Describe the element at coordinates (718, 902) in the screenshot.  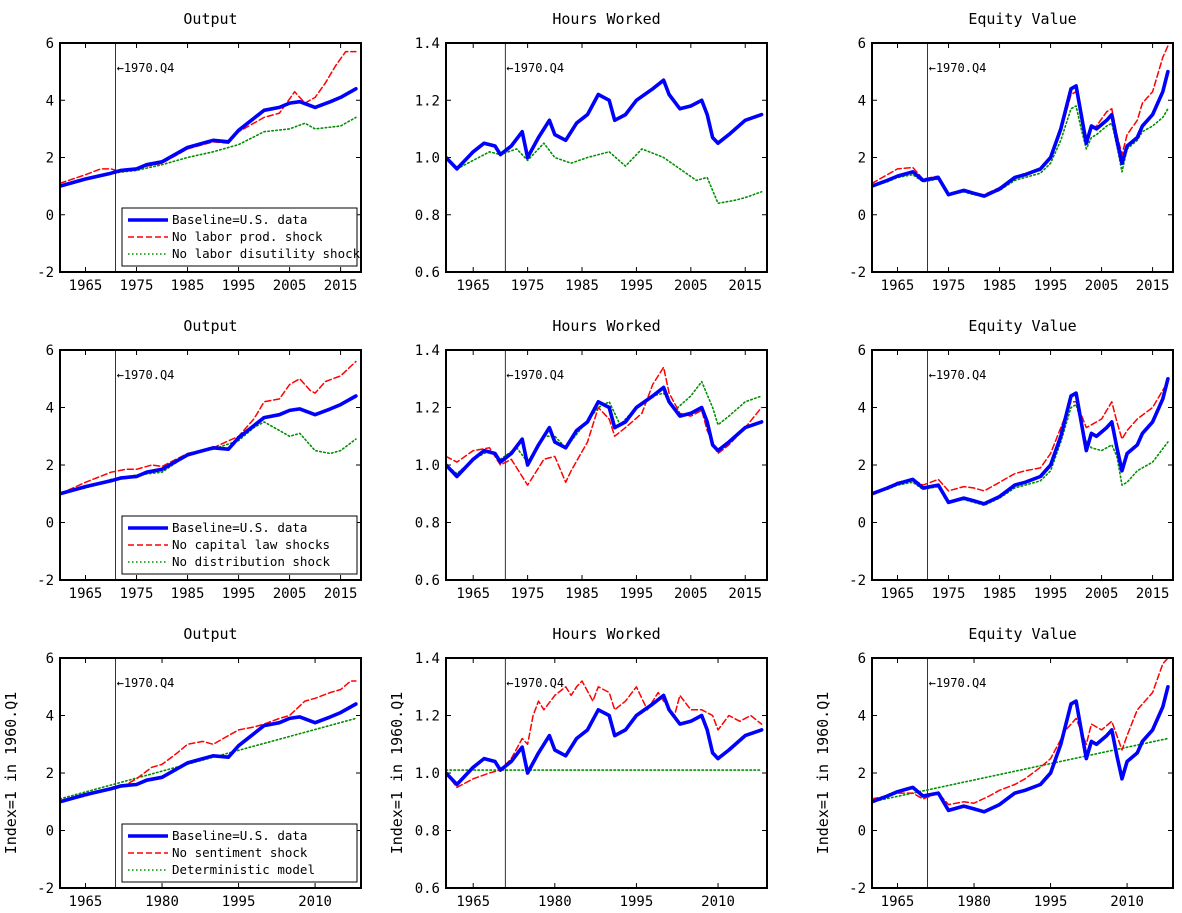
I see `x-tick-label: 2010` at that location.